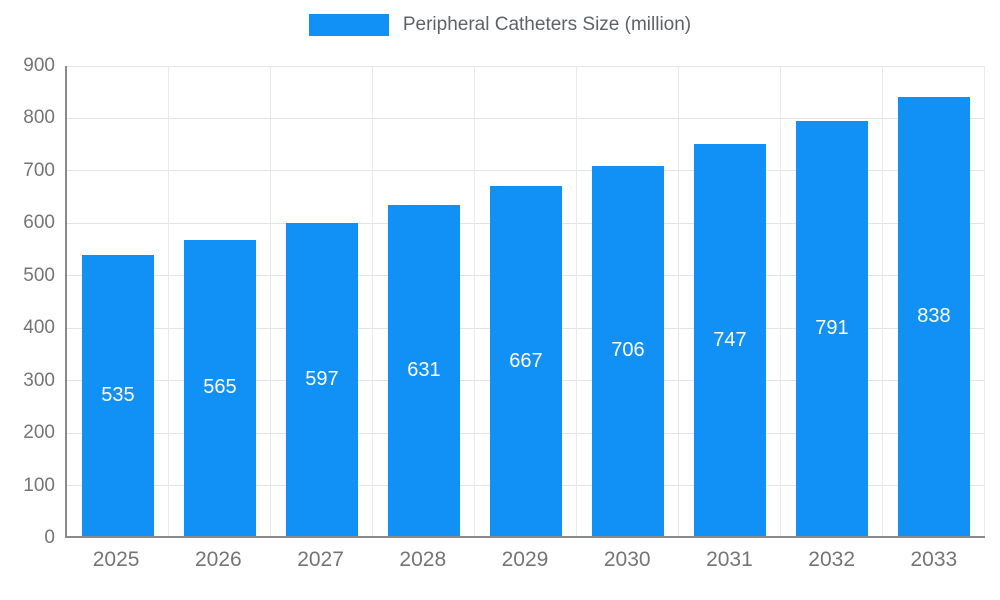 This screenshot has width=1000, height=600. I want to click on bar-value-label: 706, so click(628, 350).